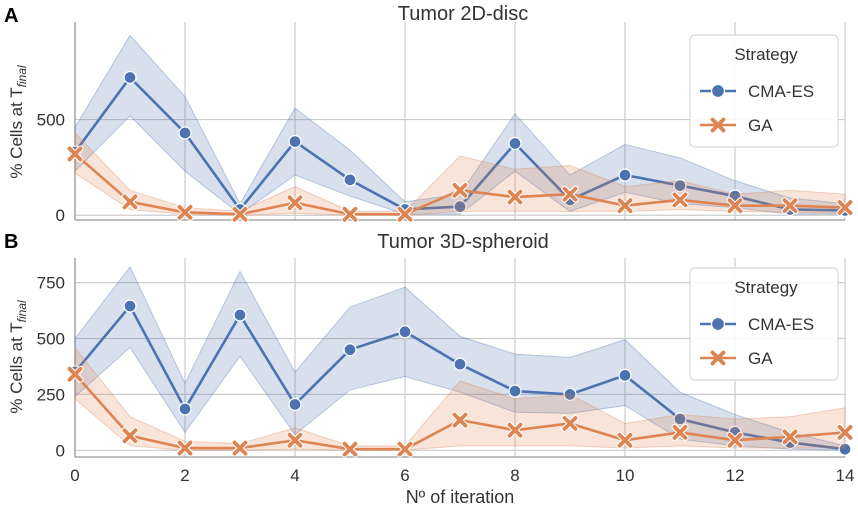  What do you see at coordinates (460, 497) in the screenshot?
I see `x-axis-label: Nº of iteration` at bounding box center [460, 497].